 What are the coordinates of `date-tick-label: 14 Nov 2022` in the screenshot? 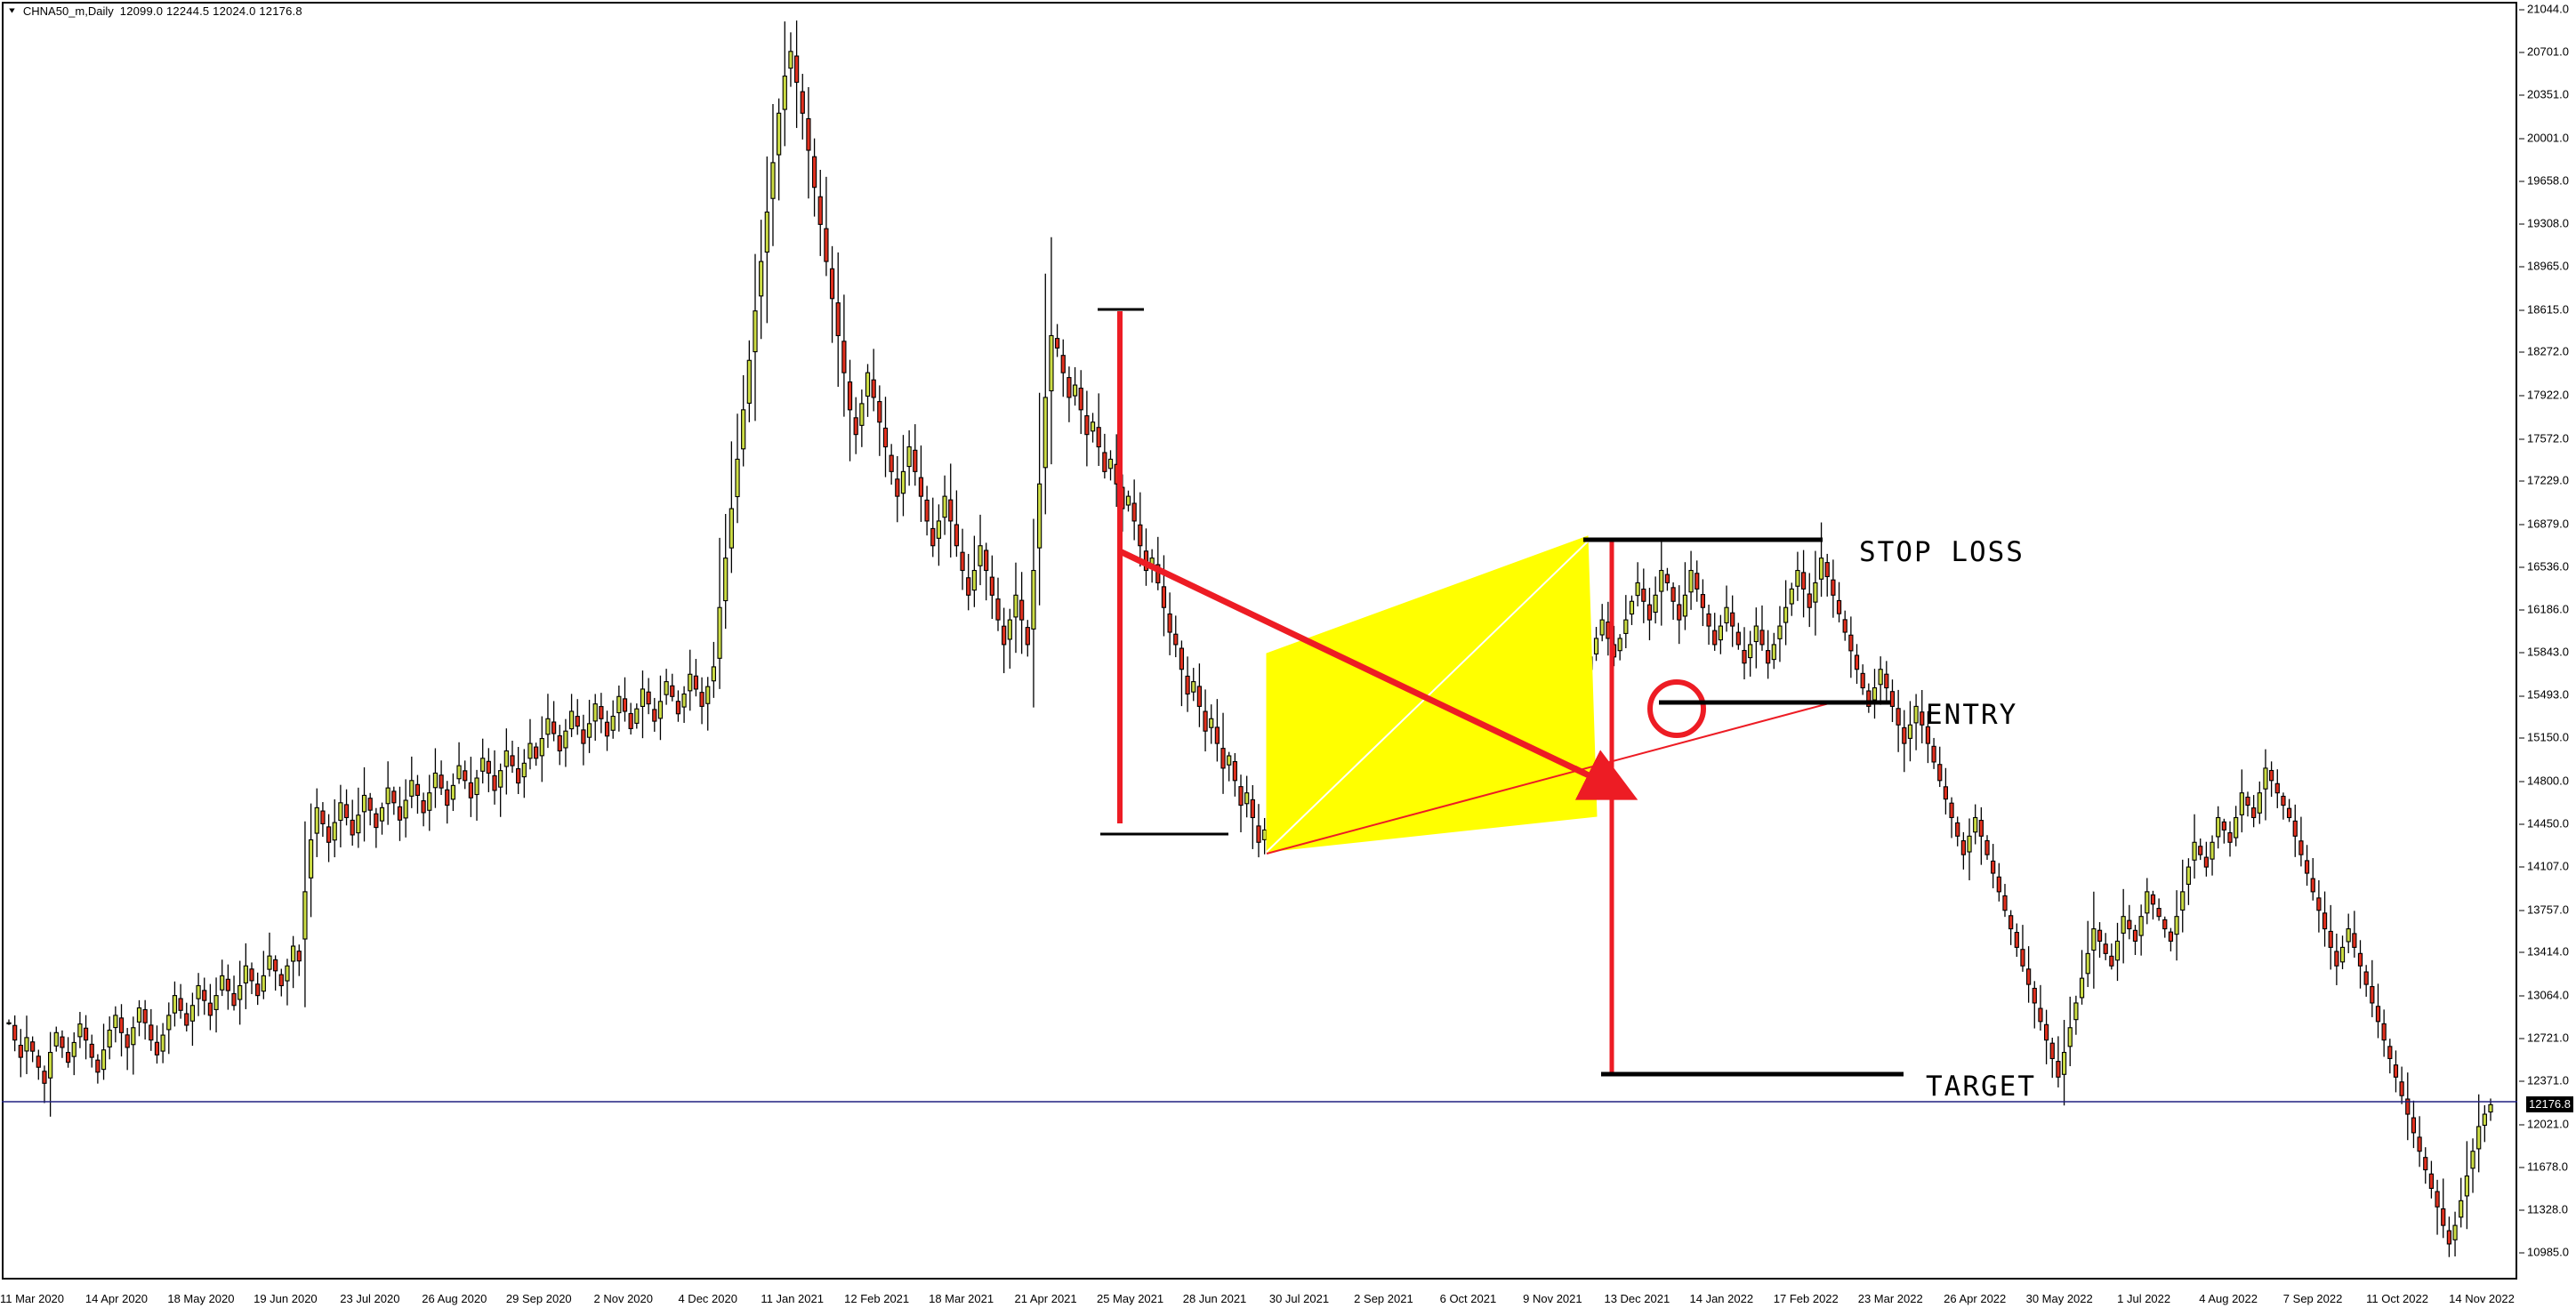 It's located at (2482, 1298).